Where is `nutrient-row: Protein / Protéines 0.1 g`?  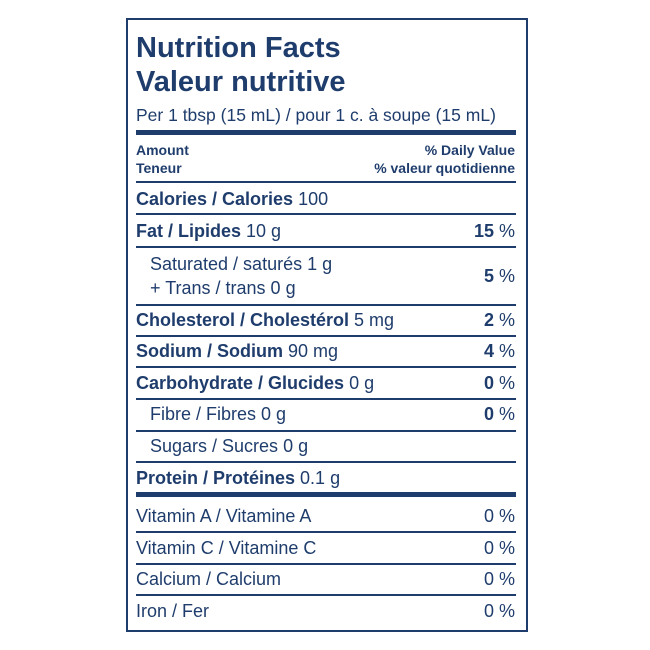
nutrient-row: Protein / Protéines 0.1 g is located at coordinates (238, 478).